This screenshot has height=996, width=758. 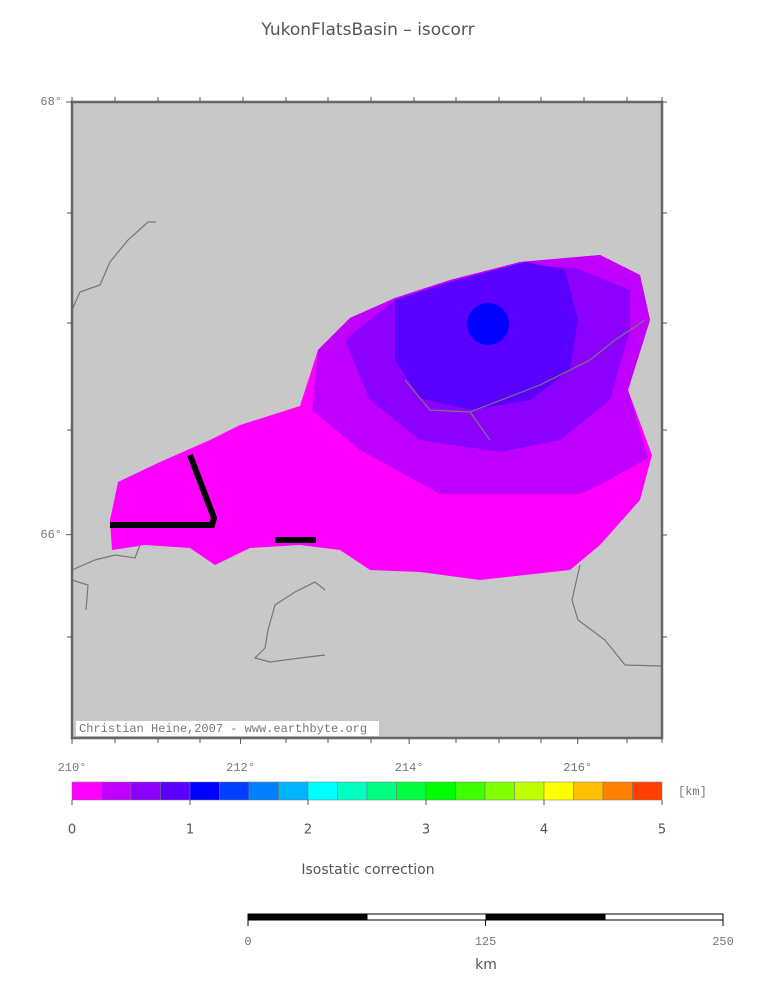 What do you see at coordinates (367, 870) in the screenshot?
I see `colorbar-label: Isostatic correction` at bounding box center [367, 870].